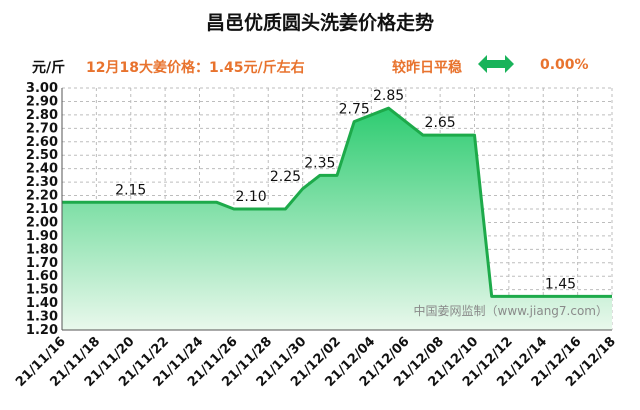  What do you see at coordinates (250, 197) in the screenshot?
I see `data-label: 2.10` at bounding box center [250, 197].